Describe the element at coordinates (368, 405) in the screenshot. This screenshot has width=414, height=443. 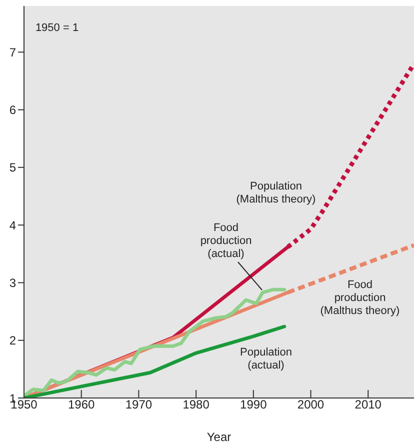
I see `x-tick-label: 2010` at that location.